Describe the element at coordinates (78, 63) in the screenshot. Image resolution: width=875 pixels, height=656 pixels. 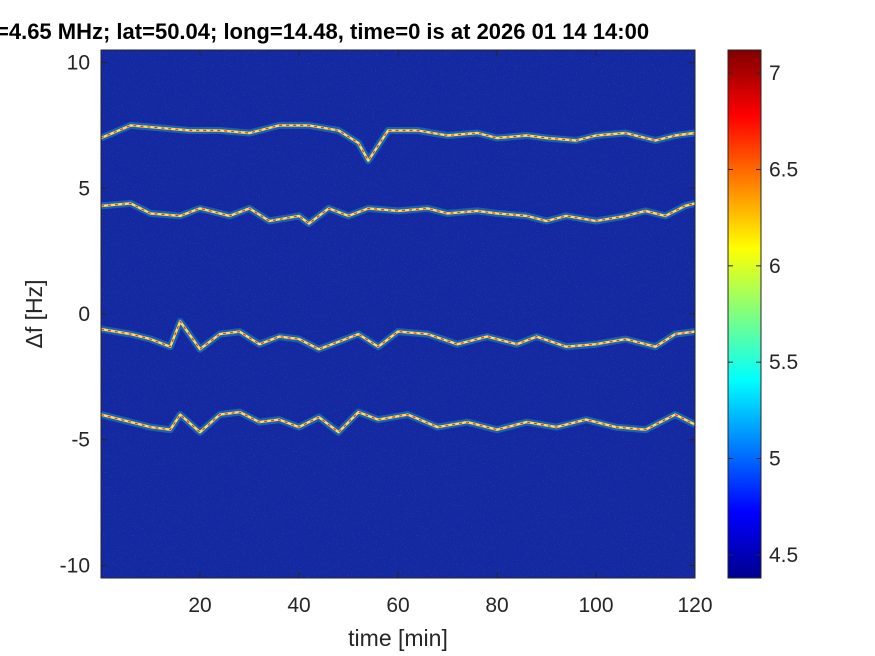
I see `y-tick-label: 10` at that location.